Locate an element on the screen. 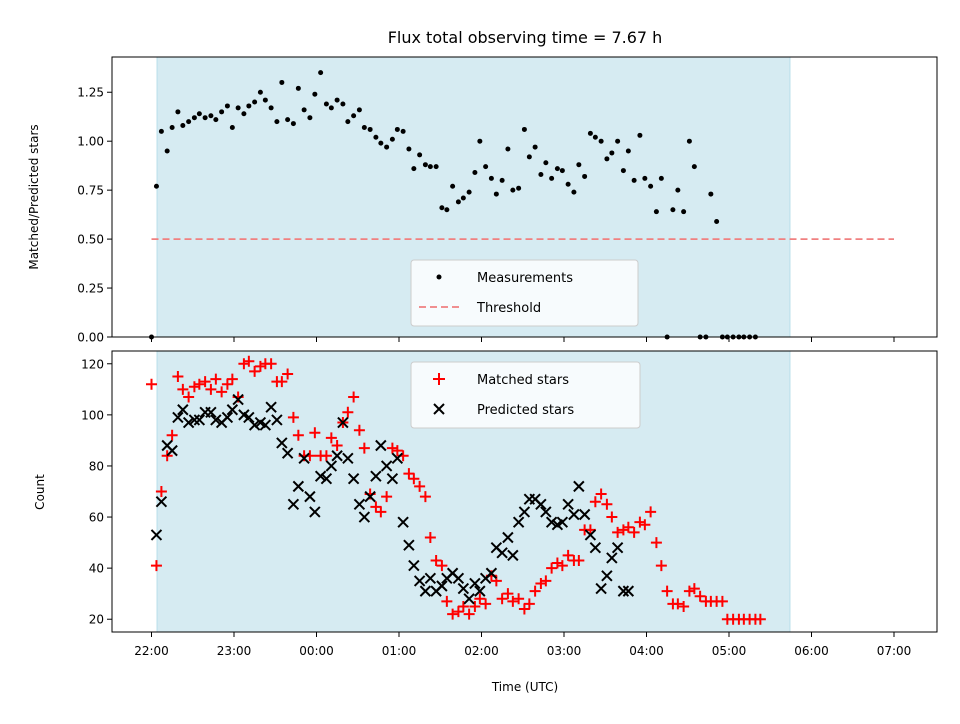 This screenshot has width=960, height=724. legend-matched-marker is located at coordinates (439, 379).